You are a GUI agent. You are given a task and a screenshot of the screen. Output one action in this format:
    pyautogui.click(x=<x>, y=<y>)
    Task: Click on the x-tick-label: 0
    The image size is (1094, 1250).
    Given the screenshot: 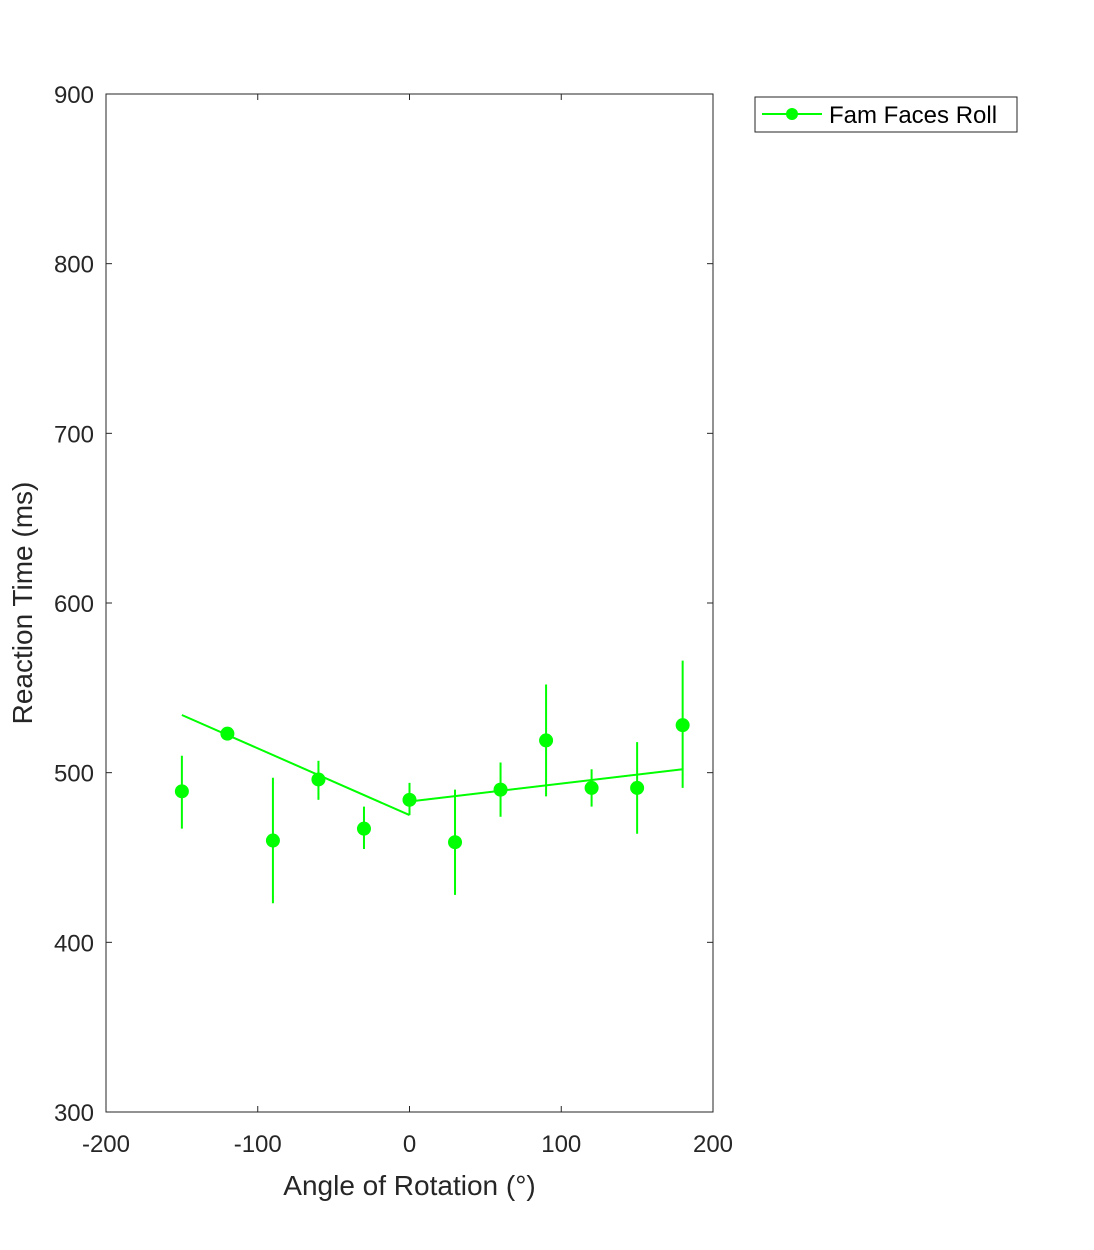 What is the action you would take?
    pyautogui.click(x=409, y=1144)
    